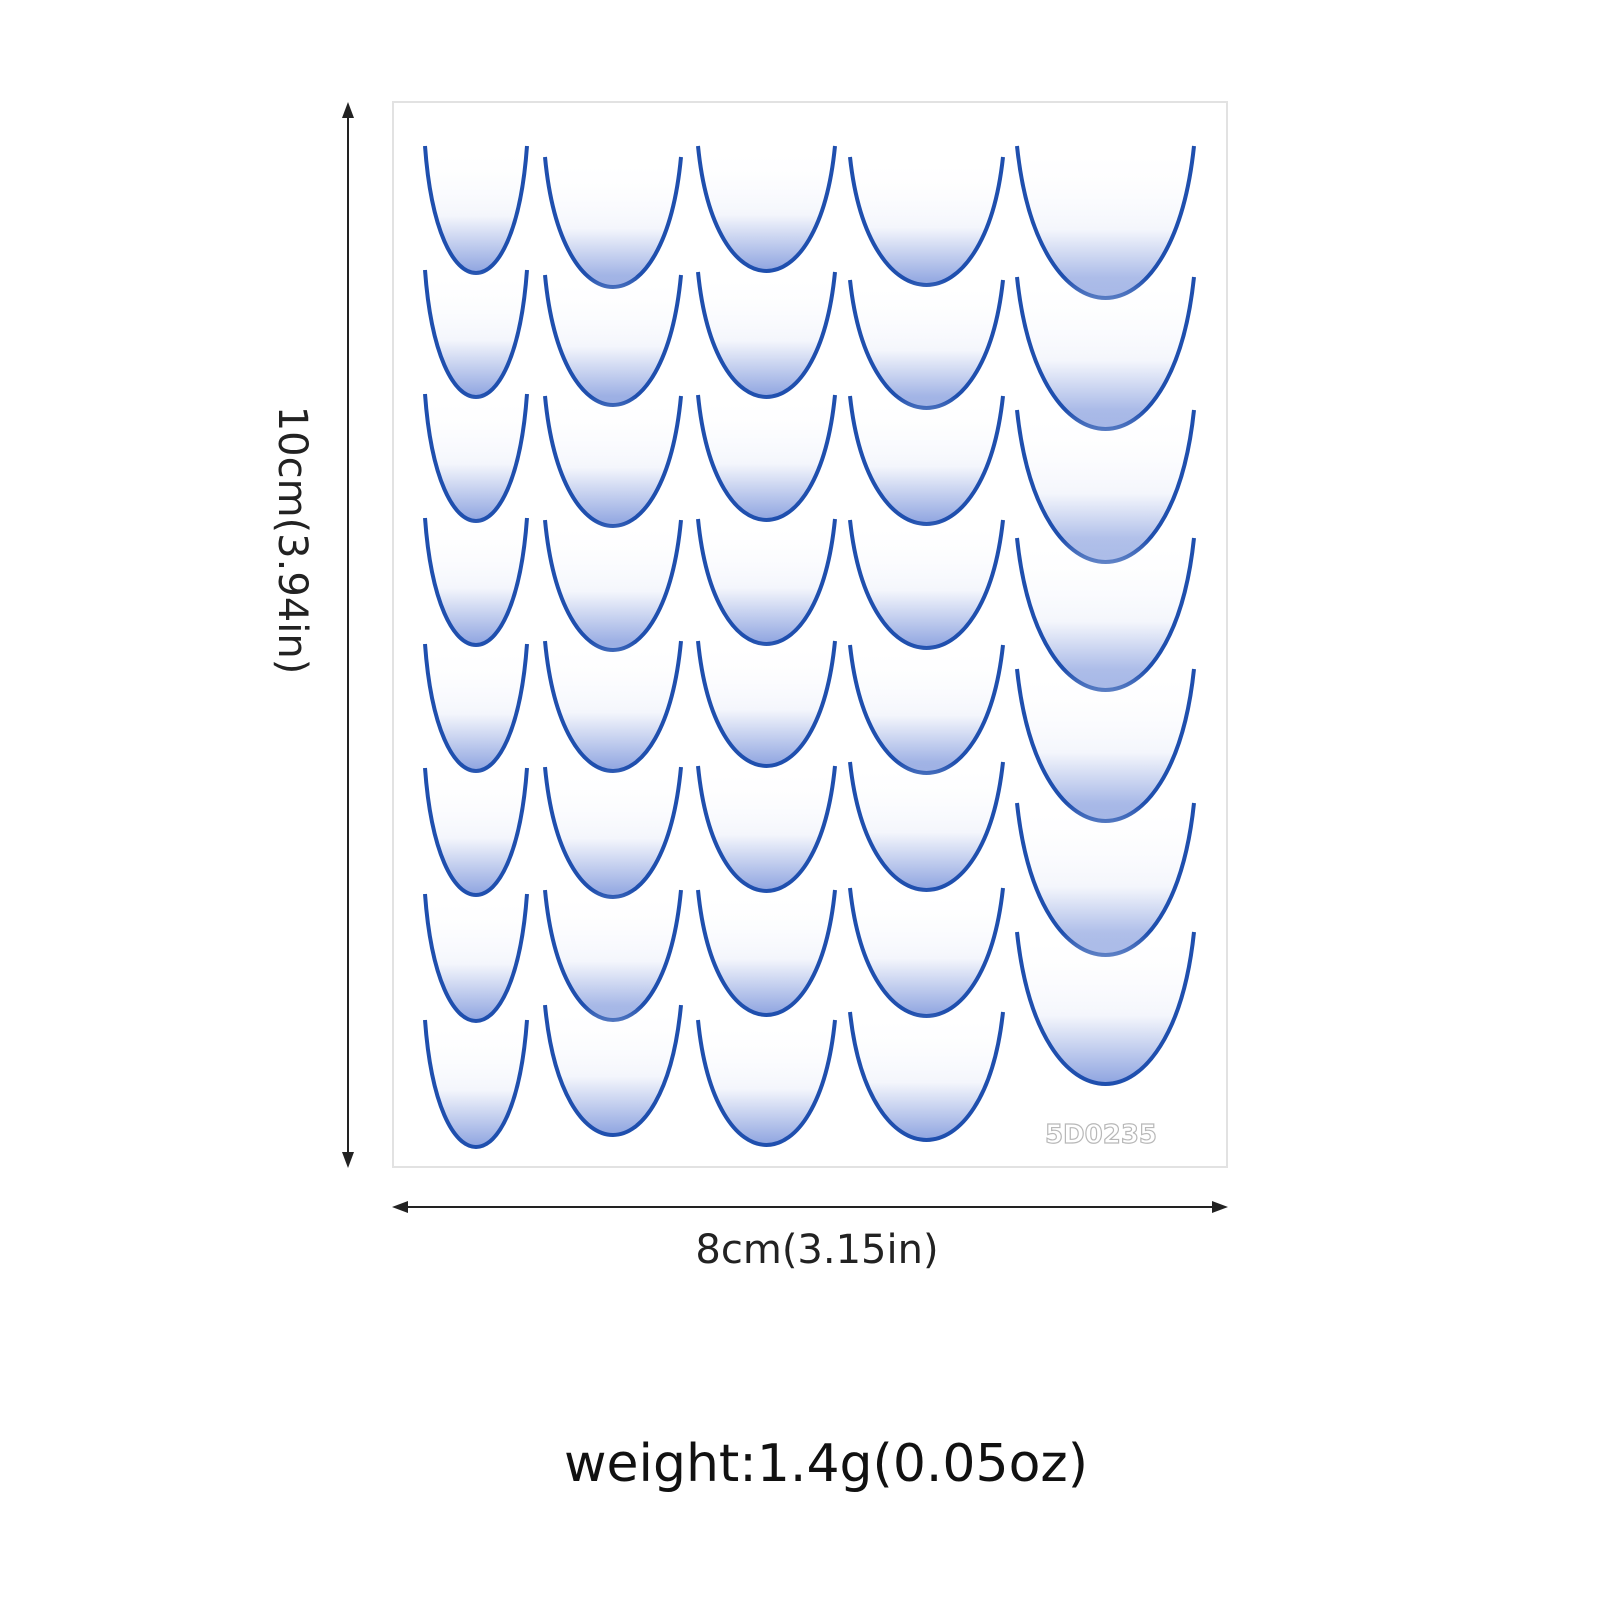 Image resolution: width=1600 pixels, height=1600 pixels. Describe the element at coordinates (826, 1464) in the screenshot. I see `weight-label: weight:1.4g(0.05oz)` at that location.